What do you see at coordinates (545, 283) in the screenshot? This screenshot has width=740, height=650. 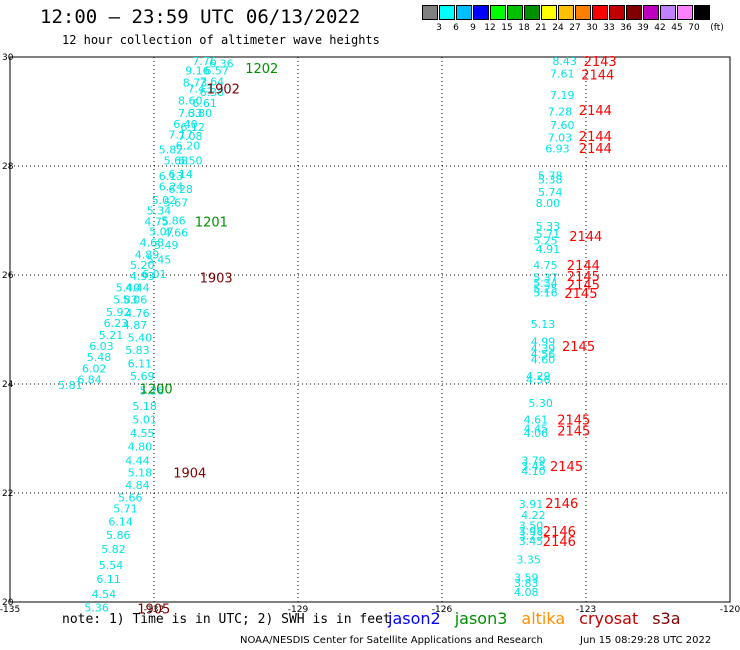 I see `wave-height-label: 5.34` at bounding box center [545, 283].